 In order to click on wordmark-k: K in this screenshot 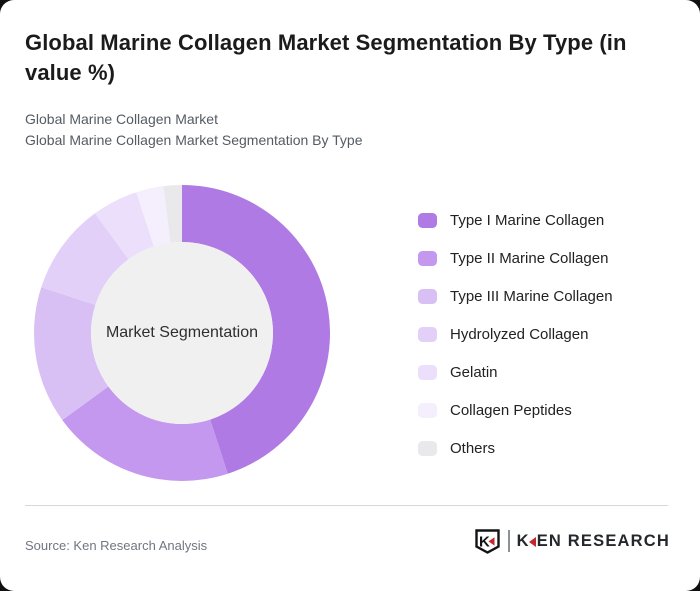, I will do `click(523, 540)`.